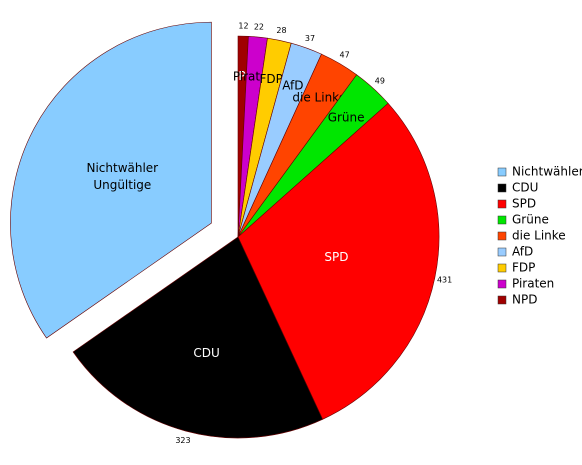 The height and width of the screenshot is (465, 582). What do you see at coordinates (182, 440) in the screenshot?
I see `value-label: 323` at bounding box center [182, 440].